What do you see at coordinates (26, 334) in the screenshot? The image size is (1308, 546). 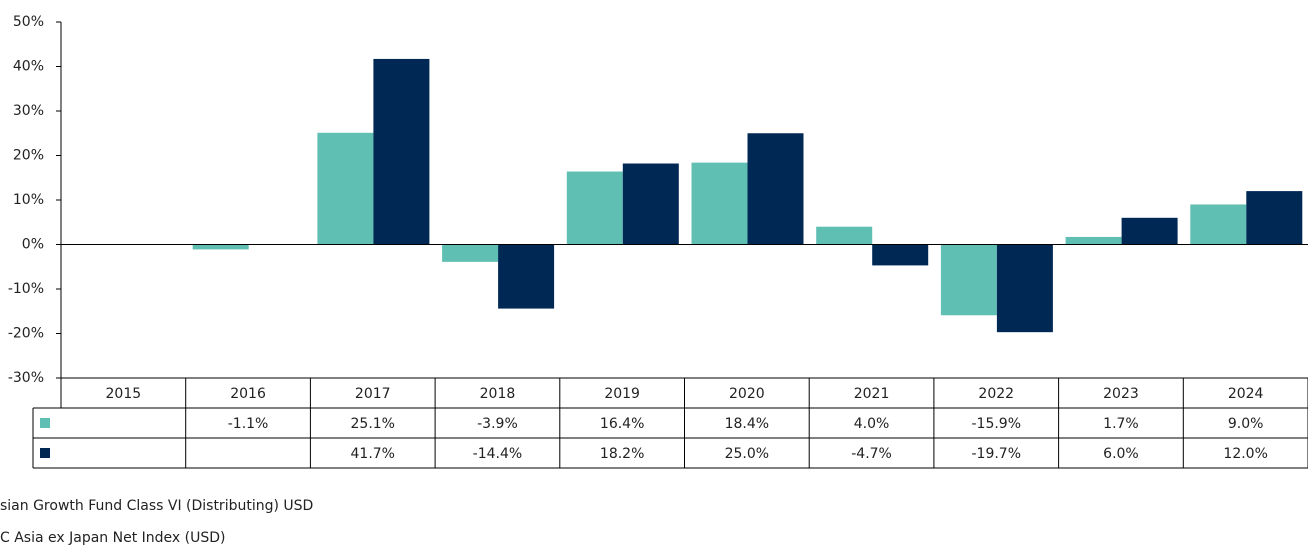 I see `y-tick-label: -20%` at bounding box center [26, 334].